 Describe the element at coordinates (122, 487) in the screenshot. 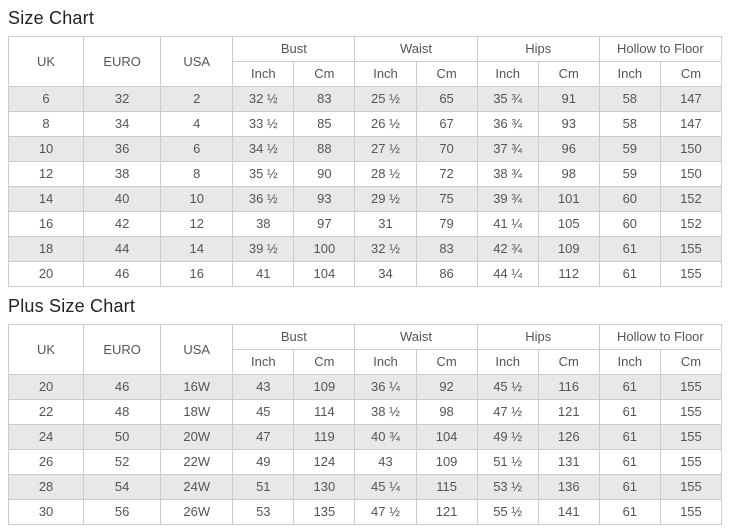

I see `table-cell: 54` at that location.